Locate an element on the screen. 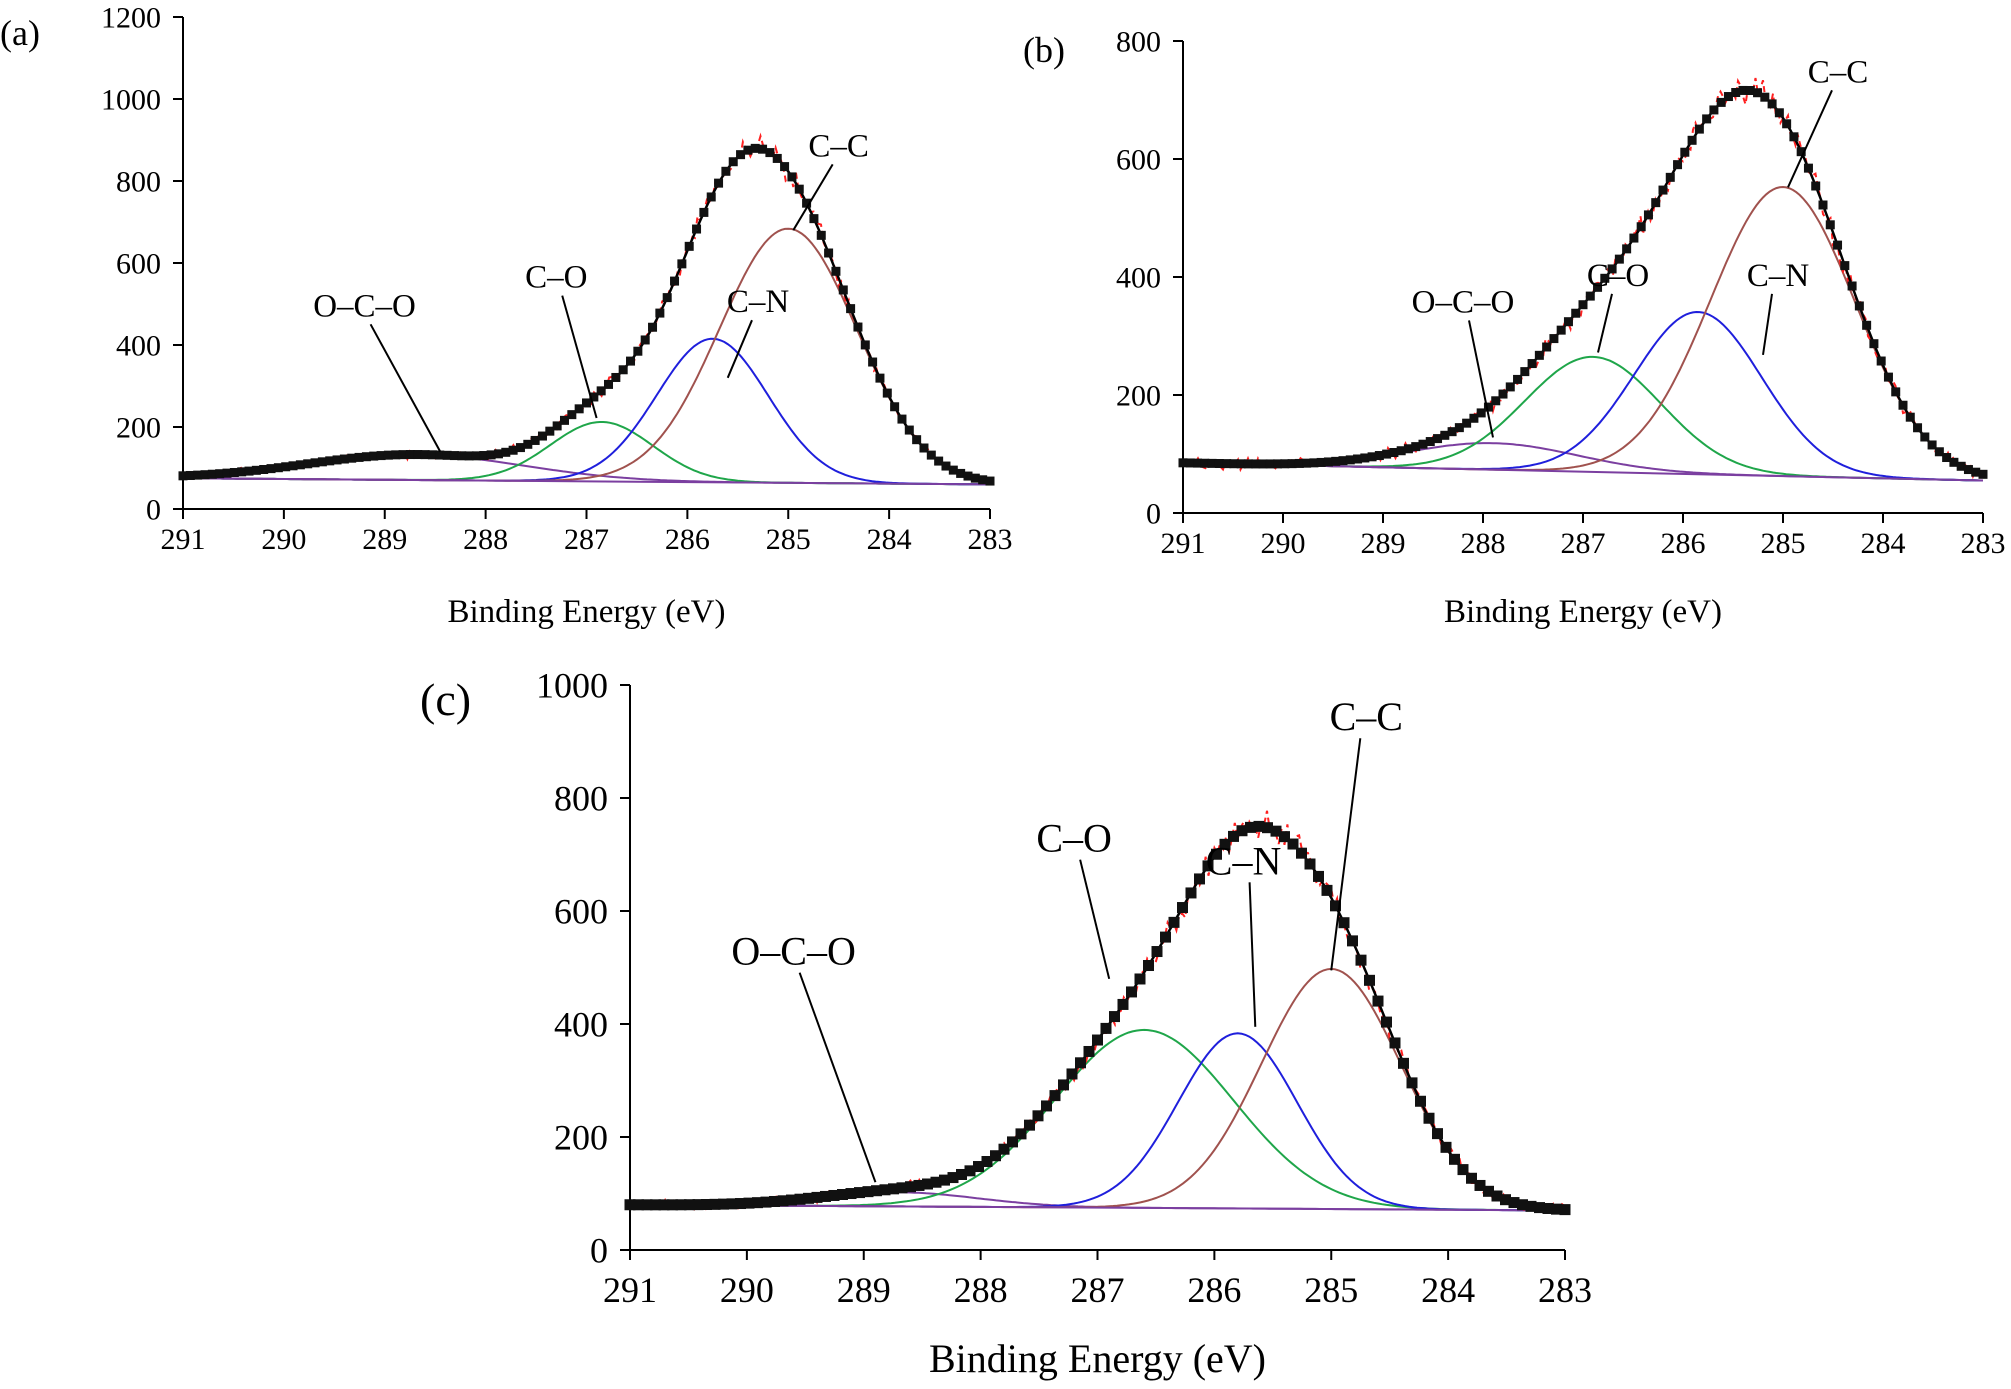 The width and height of the screenshot is (2011, 1389). x-tick-label: 286 is located at coordinates (687, 539).